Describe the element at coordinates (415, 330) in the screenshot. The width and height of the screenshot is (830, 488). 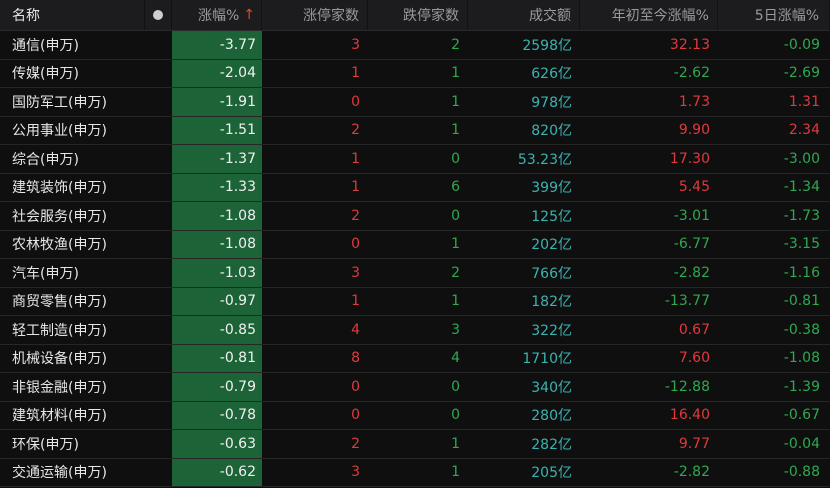
I see `table-row: 轻工制造(申万) -0.85 4 3 322亿 0.67 -0.38` at that location.